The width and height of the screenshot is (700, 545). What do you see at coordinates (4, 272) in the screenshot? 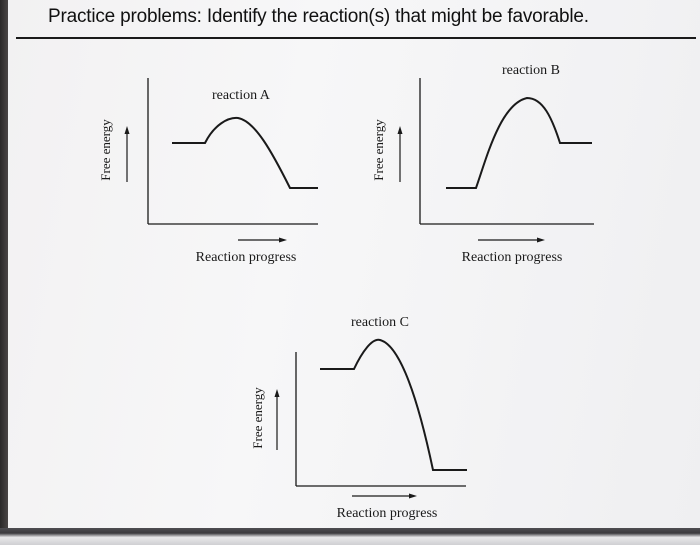
I see `photo-edge-left` at bounding box center [4, 272].